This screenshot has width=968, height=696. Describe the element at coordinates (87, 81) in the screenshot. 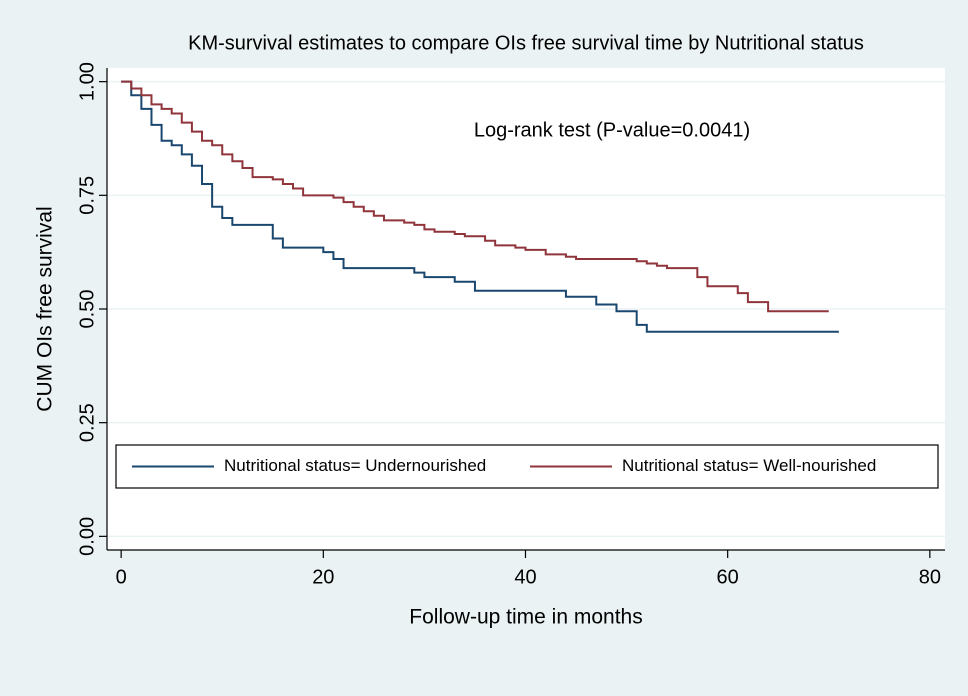

I see `y-tick-label: 1.00` at that location.